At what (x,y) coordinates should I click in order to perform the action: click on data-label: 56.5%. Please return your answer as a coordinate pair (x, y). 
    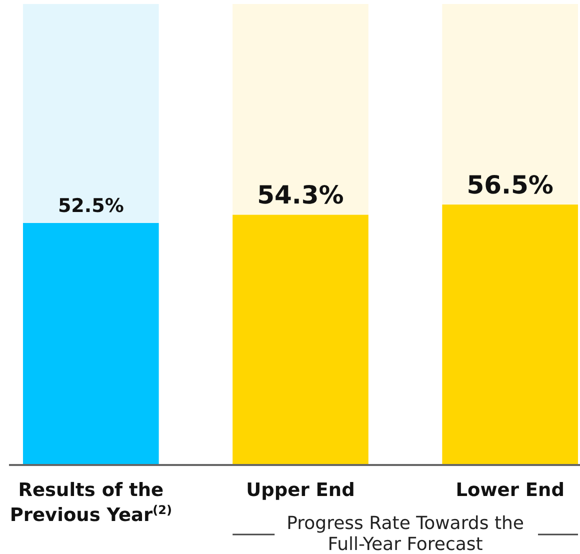
    Looking at the image, I should click on (510, 185).